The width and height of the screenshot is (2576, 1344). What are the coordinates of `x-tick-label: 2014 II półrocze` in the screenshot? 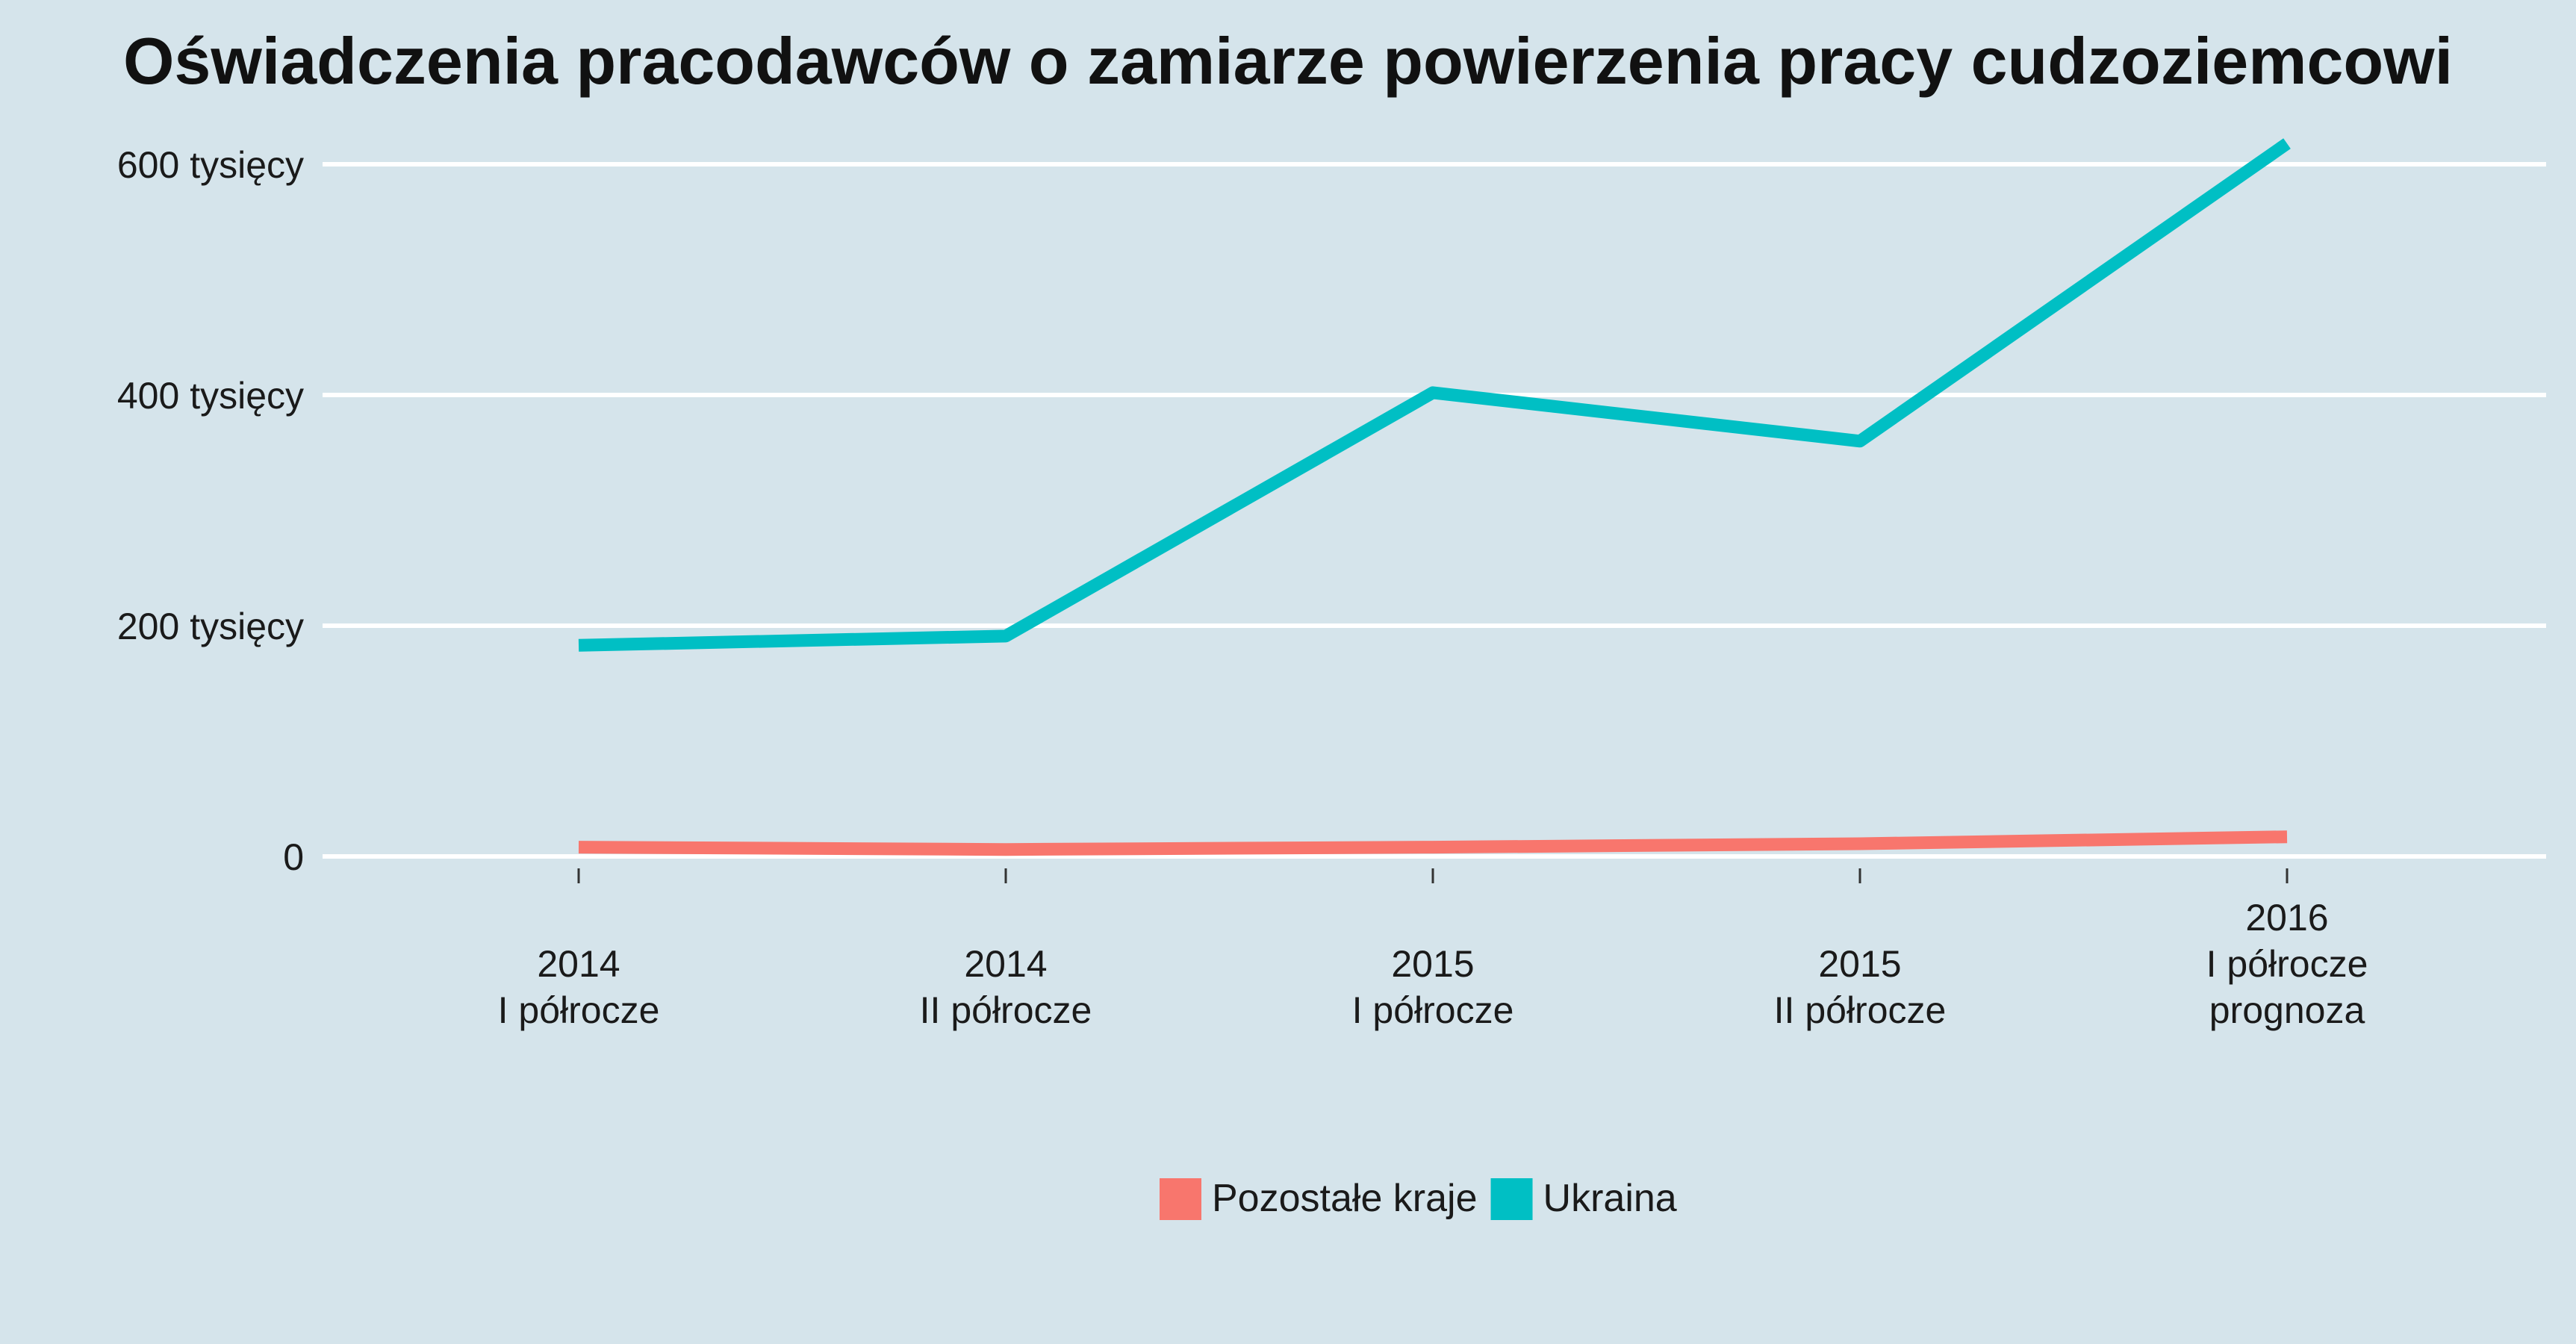 It's located at (1006, 987).